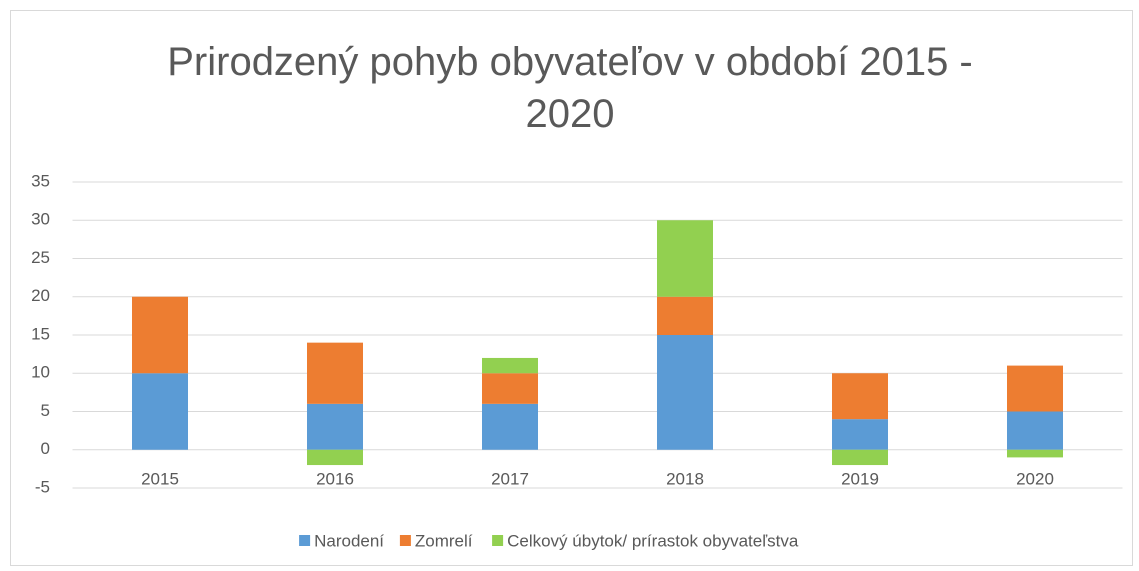 The height and width of the screenshot is (571, 1139). Describe the element at coordinates (1035, 478) in the screenshot. I see `x-tick-label: 2020` at that location.